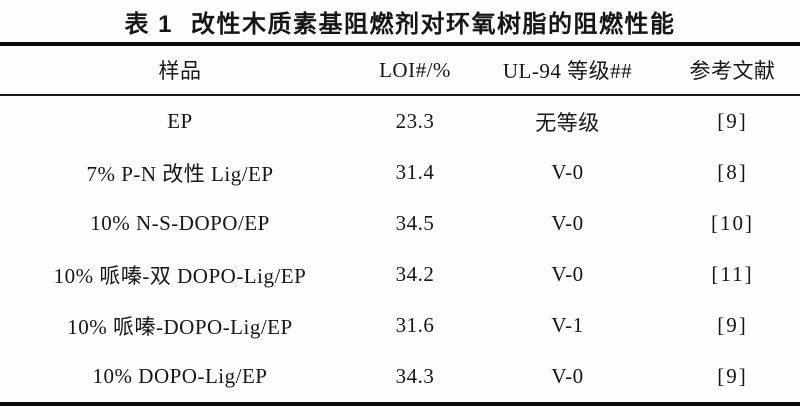 The width and height of the screenshot is (800, 418). Describe the element at coordinates (732, 71) in the screenshot. I see `column-header-reference: 参考文献` at that location.